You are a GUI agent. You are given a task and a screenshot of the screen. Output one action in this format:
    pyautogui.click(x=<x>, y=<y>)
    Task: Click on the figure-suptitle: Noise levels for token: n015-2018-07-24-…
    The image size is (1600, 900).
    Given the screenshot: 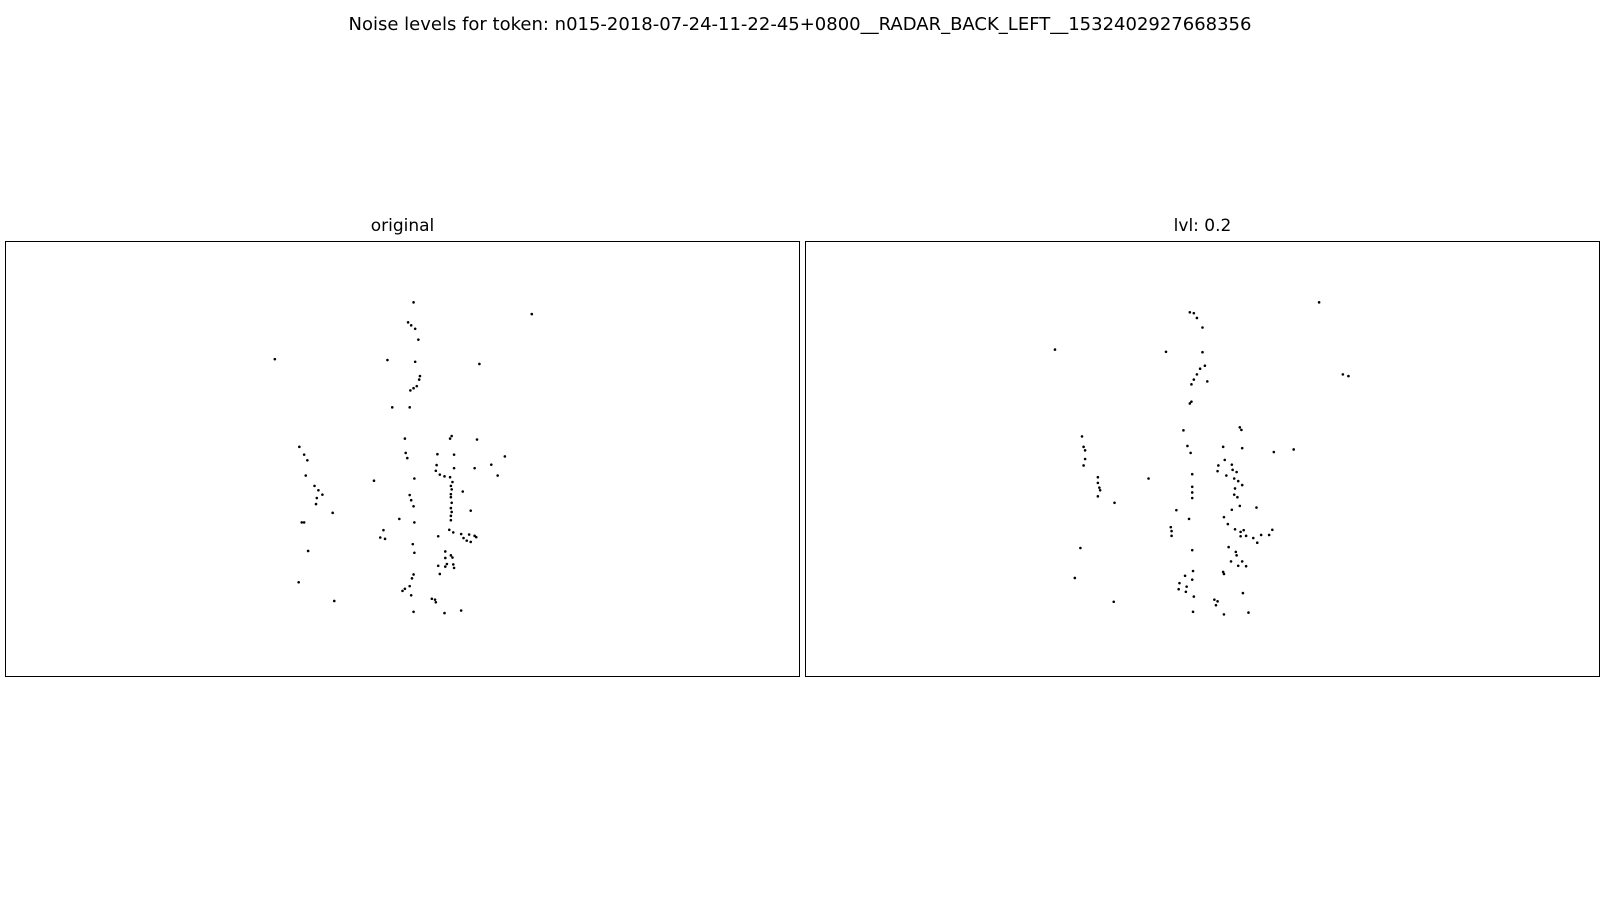 What is the action you would take?
    pyautogui.click(x=800, y=24)
    